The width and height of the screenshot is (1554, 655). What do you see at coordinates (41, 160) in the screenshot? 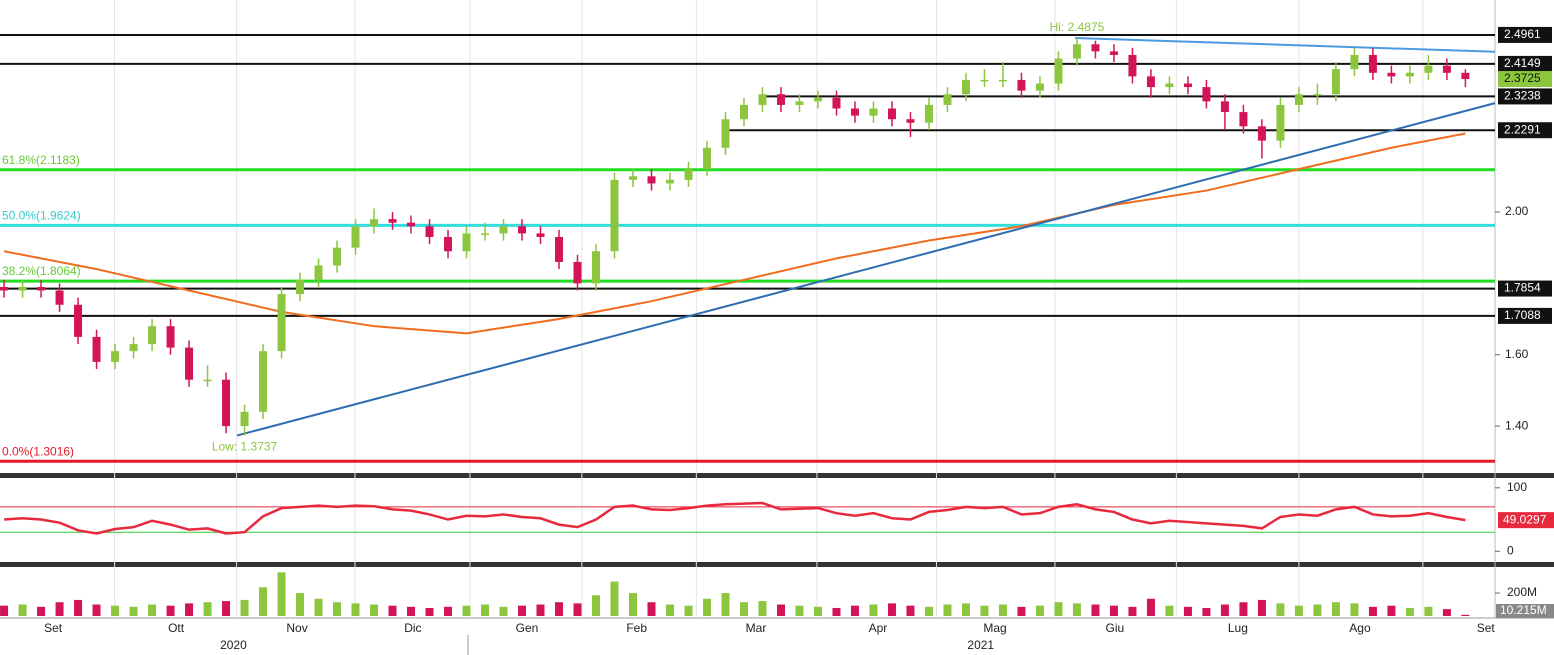
I see `fib-label: 61.8%(2.1183)` at bounding box center [41, 160].